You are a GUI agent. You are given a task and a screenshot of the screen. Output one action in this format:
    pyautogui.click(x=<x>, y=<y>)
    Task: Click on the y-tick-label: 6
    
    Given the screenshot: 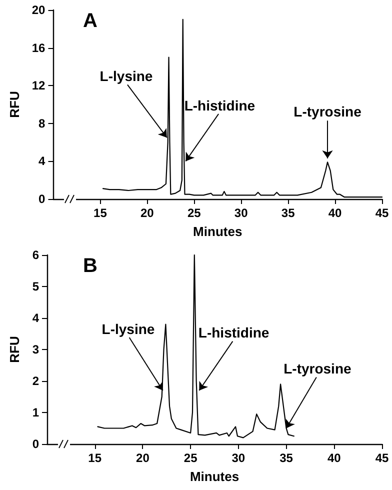 What is the action you would take?
    pyautogui.click(x=36, y=255)
    